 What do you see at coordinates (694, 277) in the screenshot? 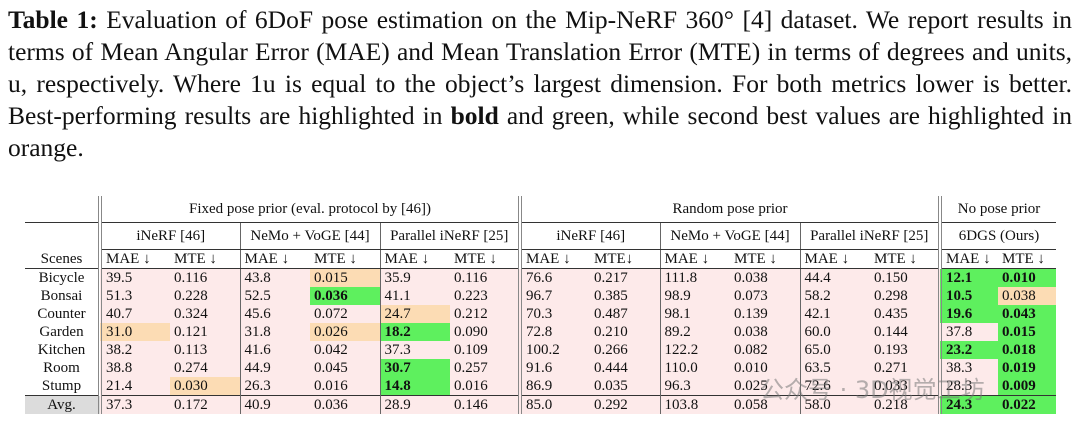
I see `value-cell: 111.8` at bounding box center [694, 277].